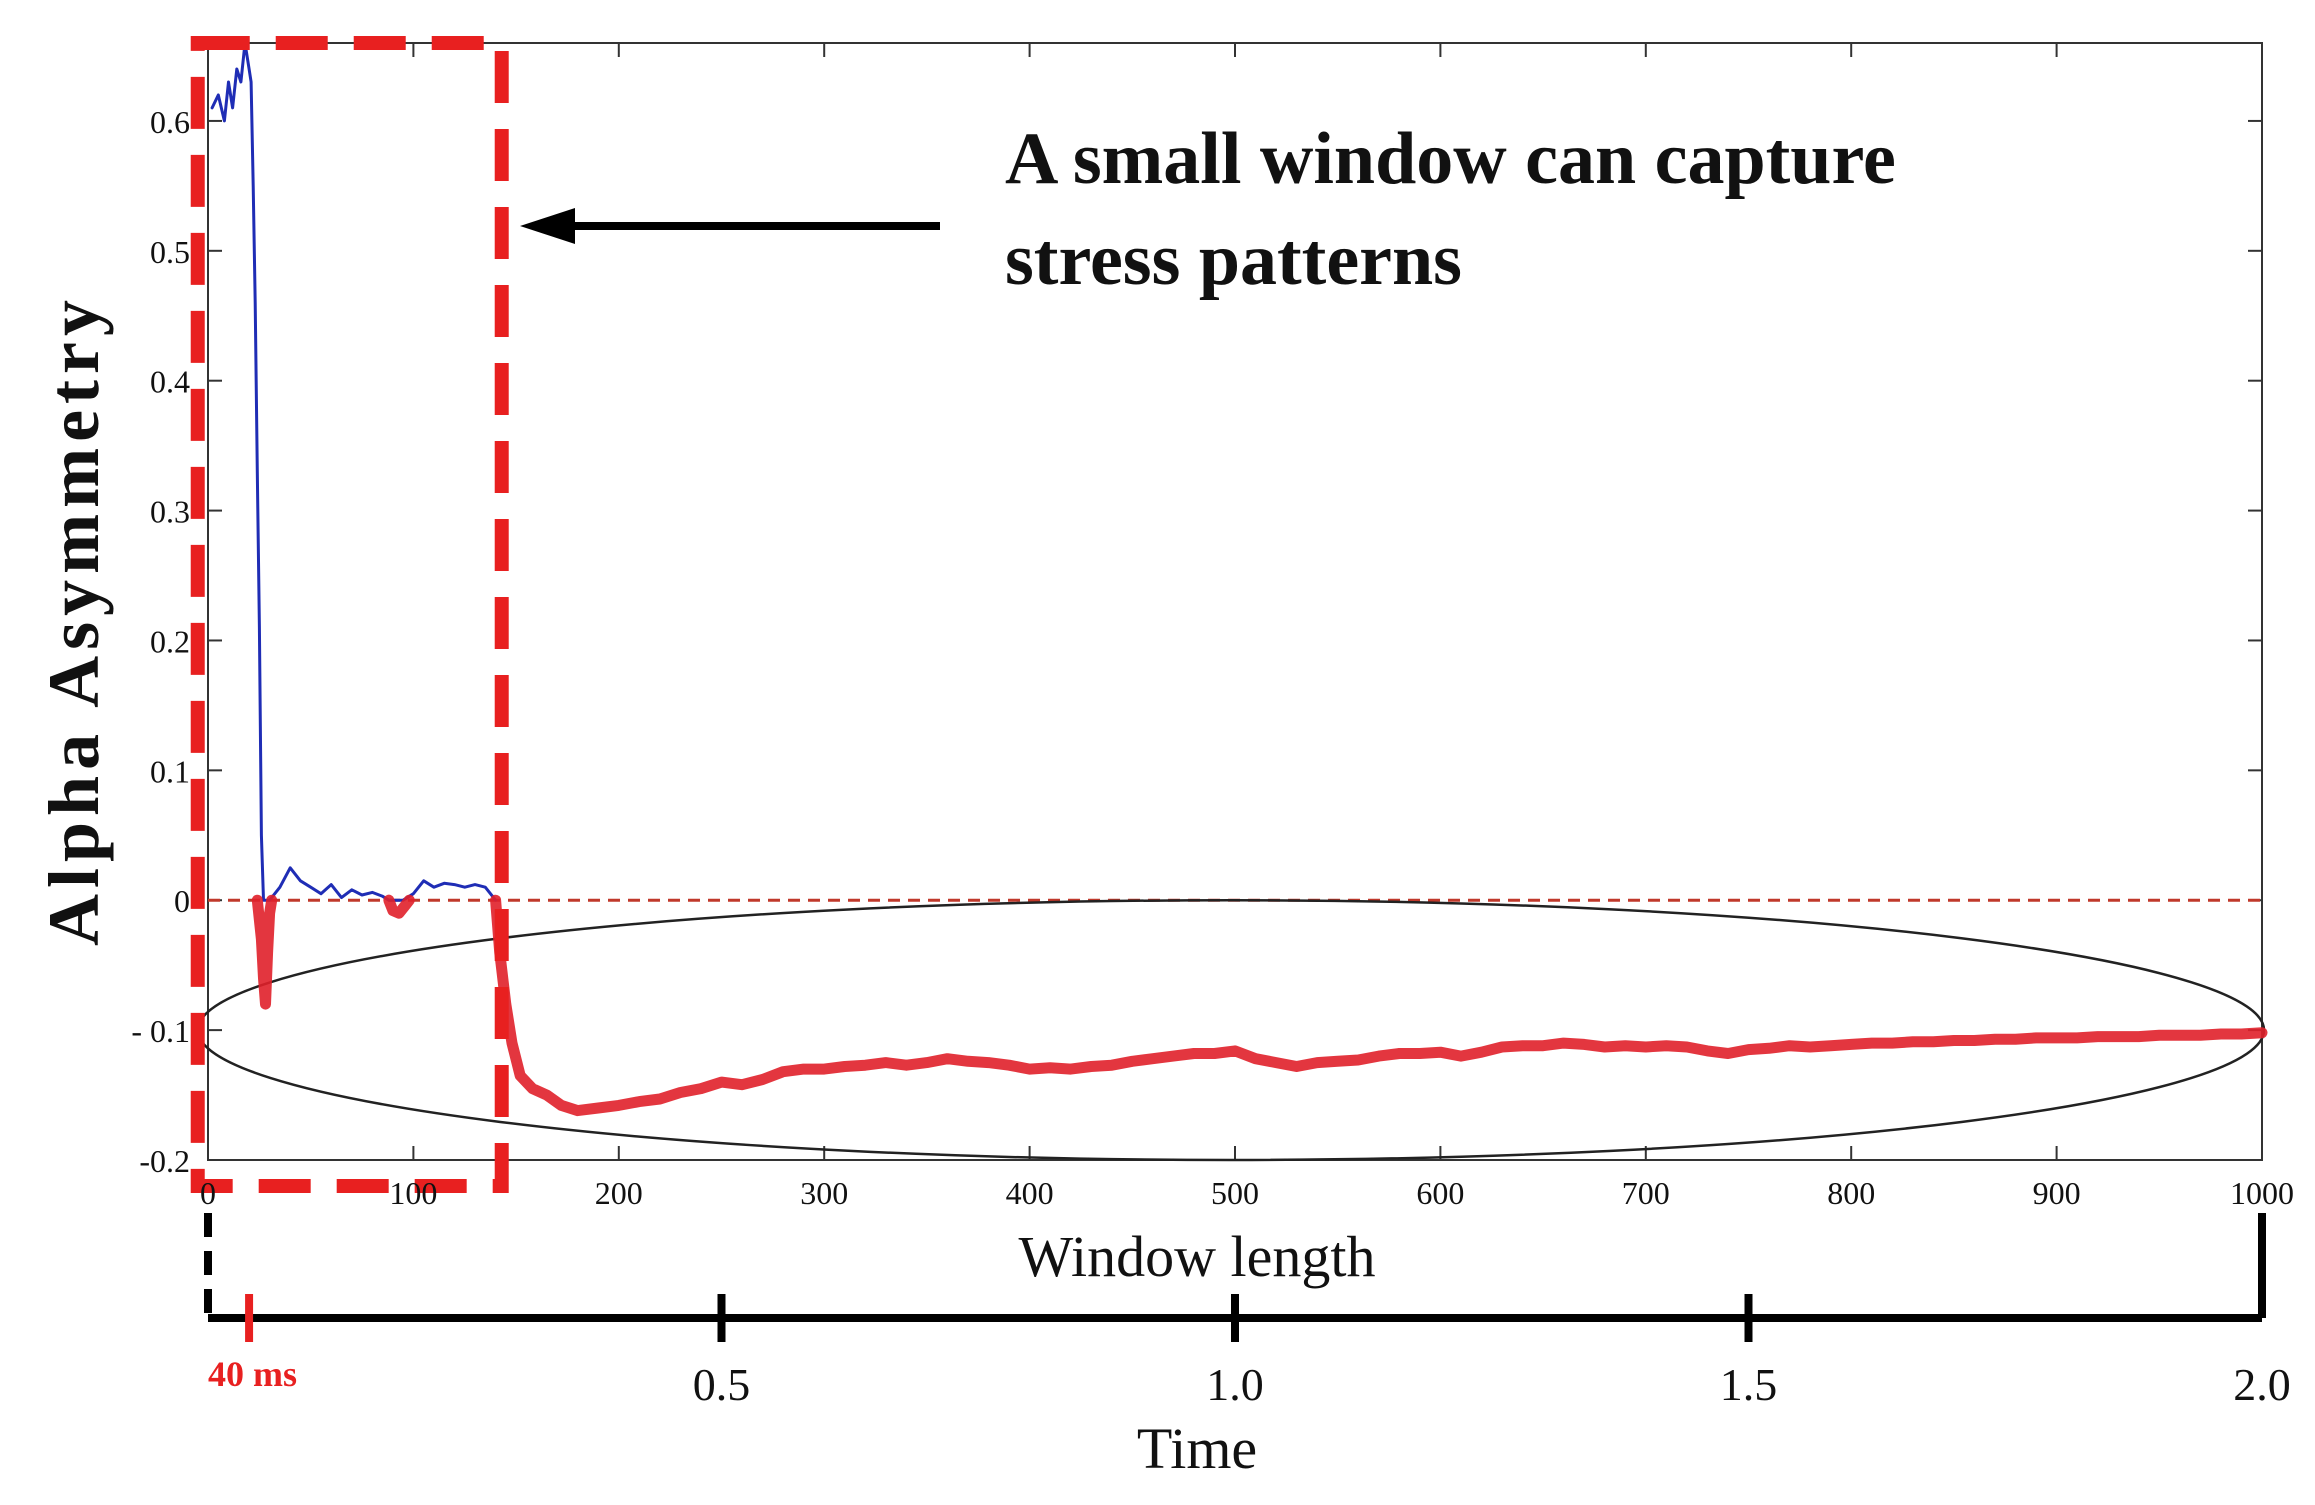 This screenshot has width=2315, height=1505. I want to click on annotation-line-1: A small window can capture, so click(1450, 159).